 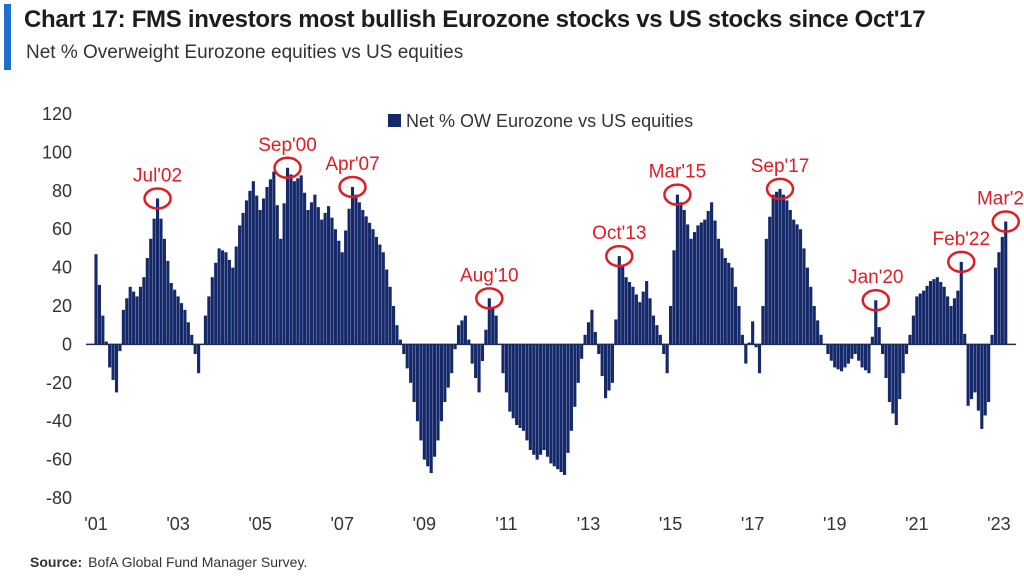 I want to click on y-tick-label: -80, so click(x=59, y=498).